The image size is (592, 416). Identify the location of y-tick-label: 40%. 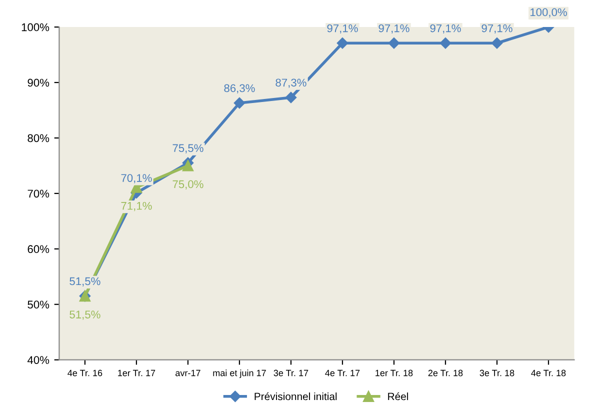
(38, 360).